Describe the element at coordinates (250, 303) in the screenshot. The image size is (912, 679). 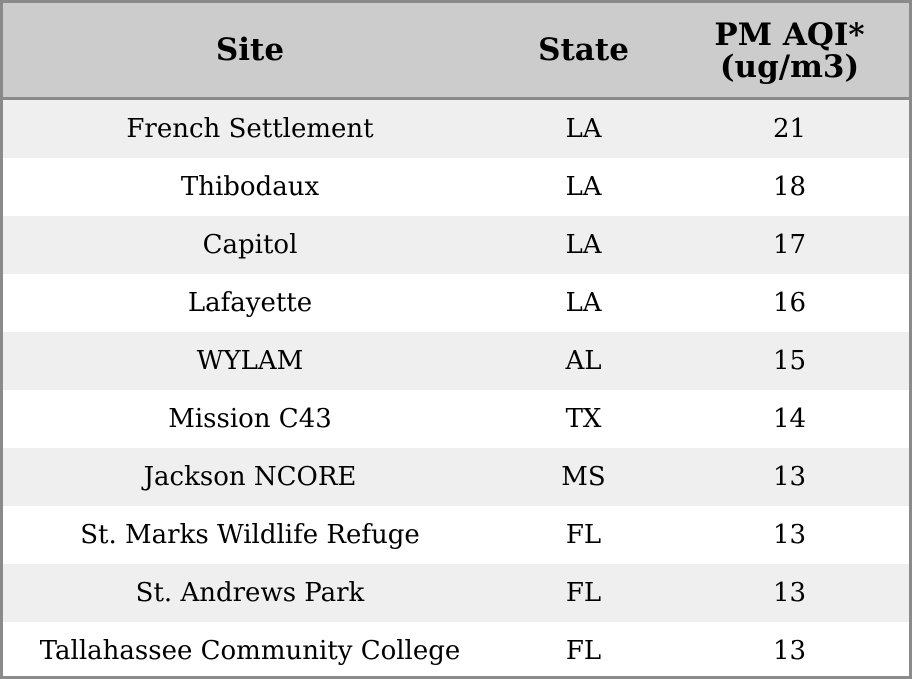
I see `cell-site: Lafayette` at that location.